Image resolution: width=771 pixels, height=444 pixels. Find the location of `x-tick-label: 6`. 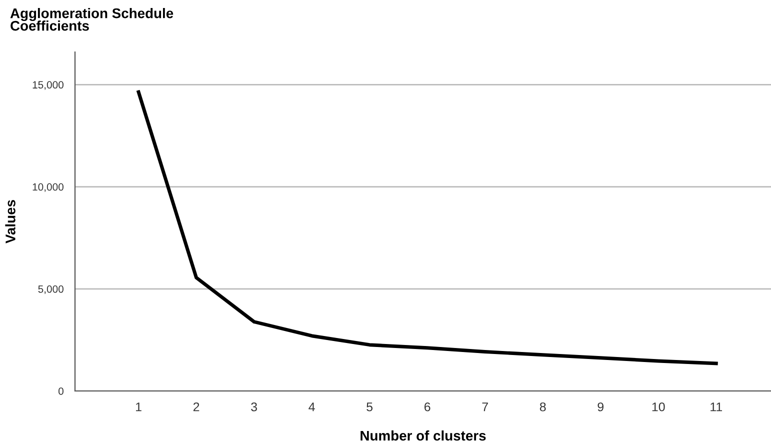

x-tick-label: 6 is located at coordinates (427, 407).